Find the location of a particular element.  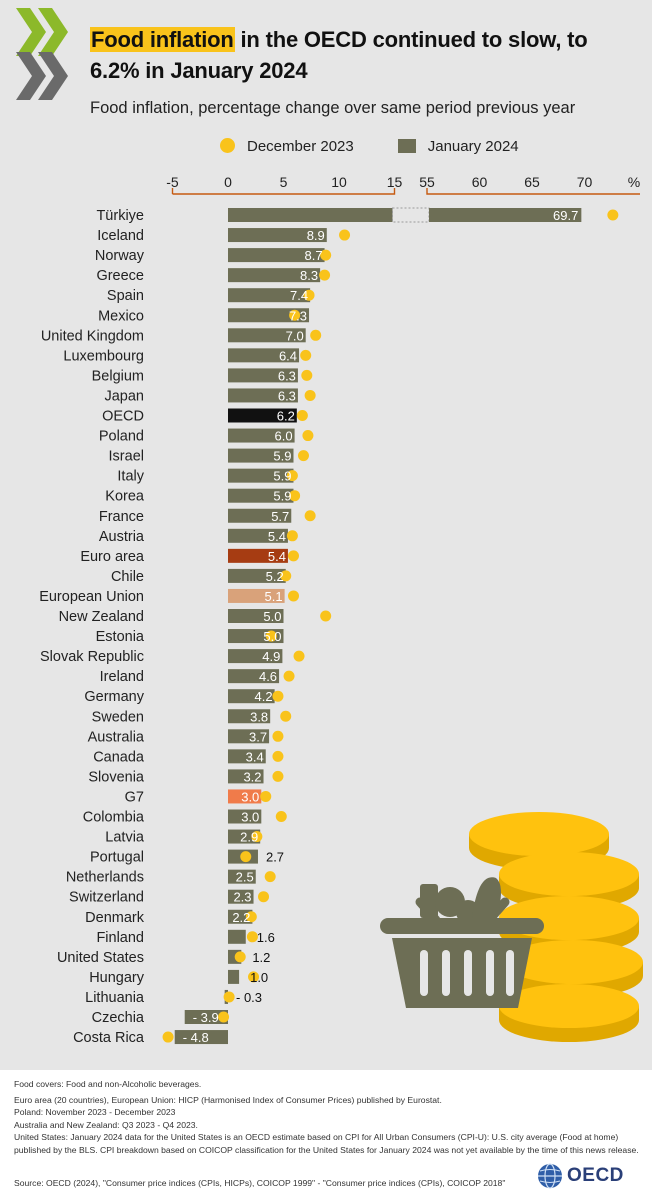

value-label: 5.1 is located at coordinates (274, 596).